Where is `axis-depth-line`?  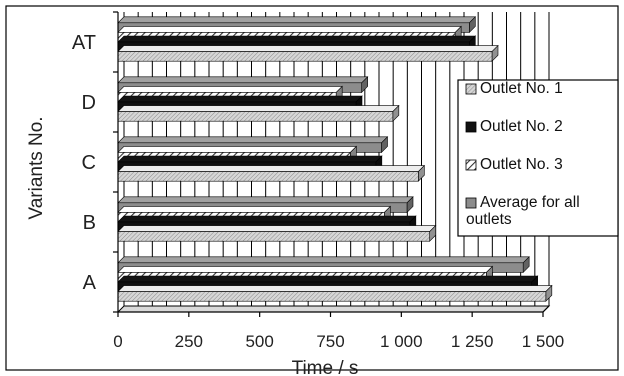 axis-depth-line is located at coordinates (546, 309).